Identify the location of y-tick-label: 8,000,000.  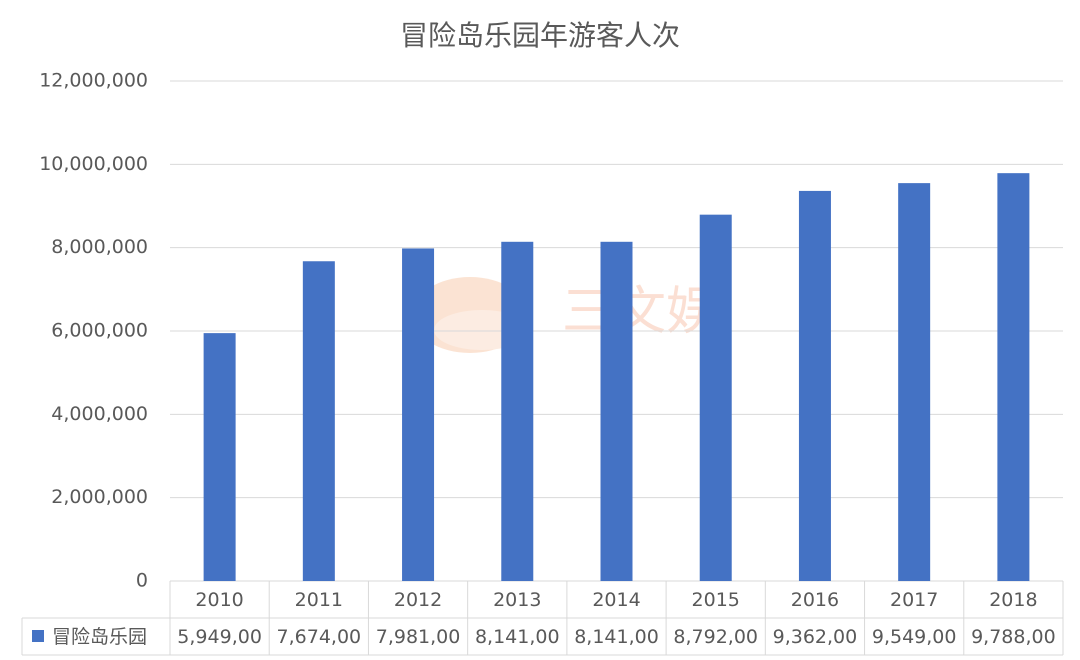
(99, 247).